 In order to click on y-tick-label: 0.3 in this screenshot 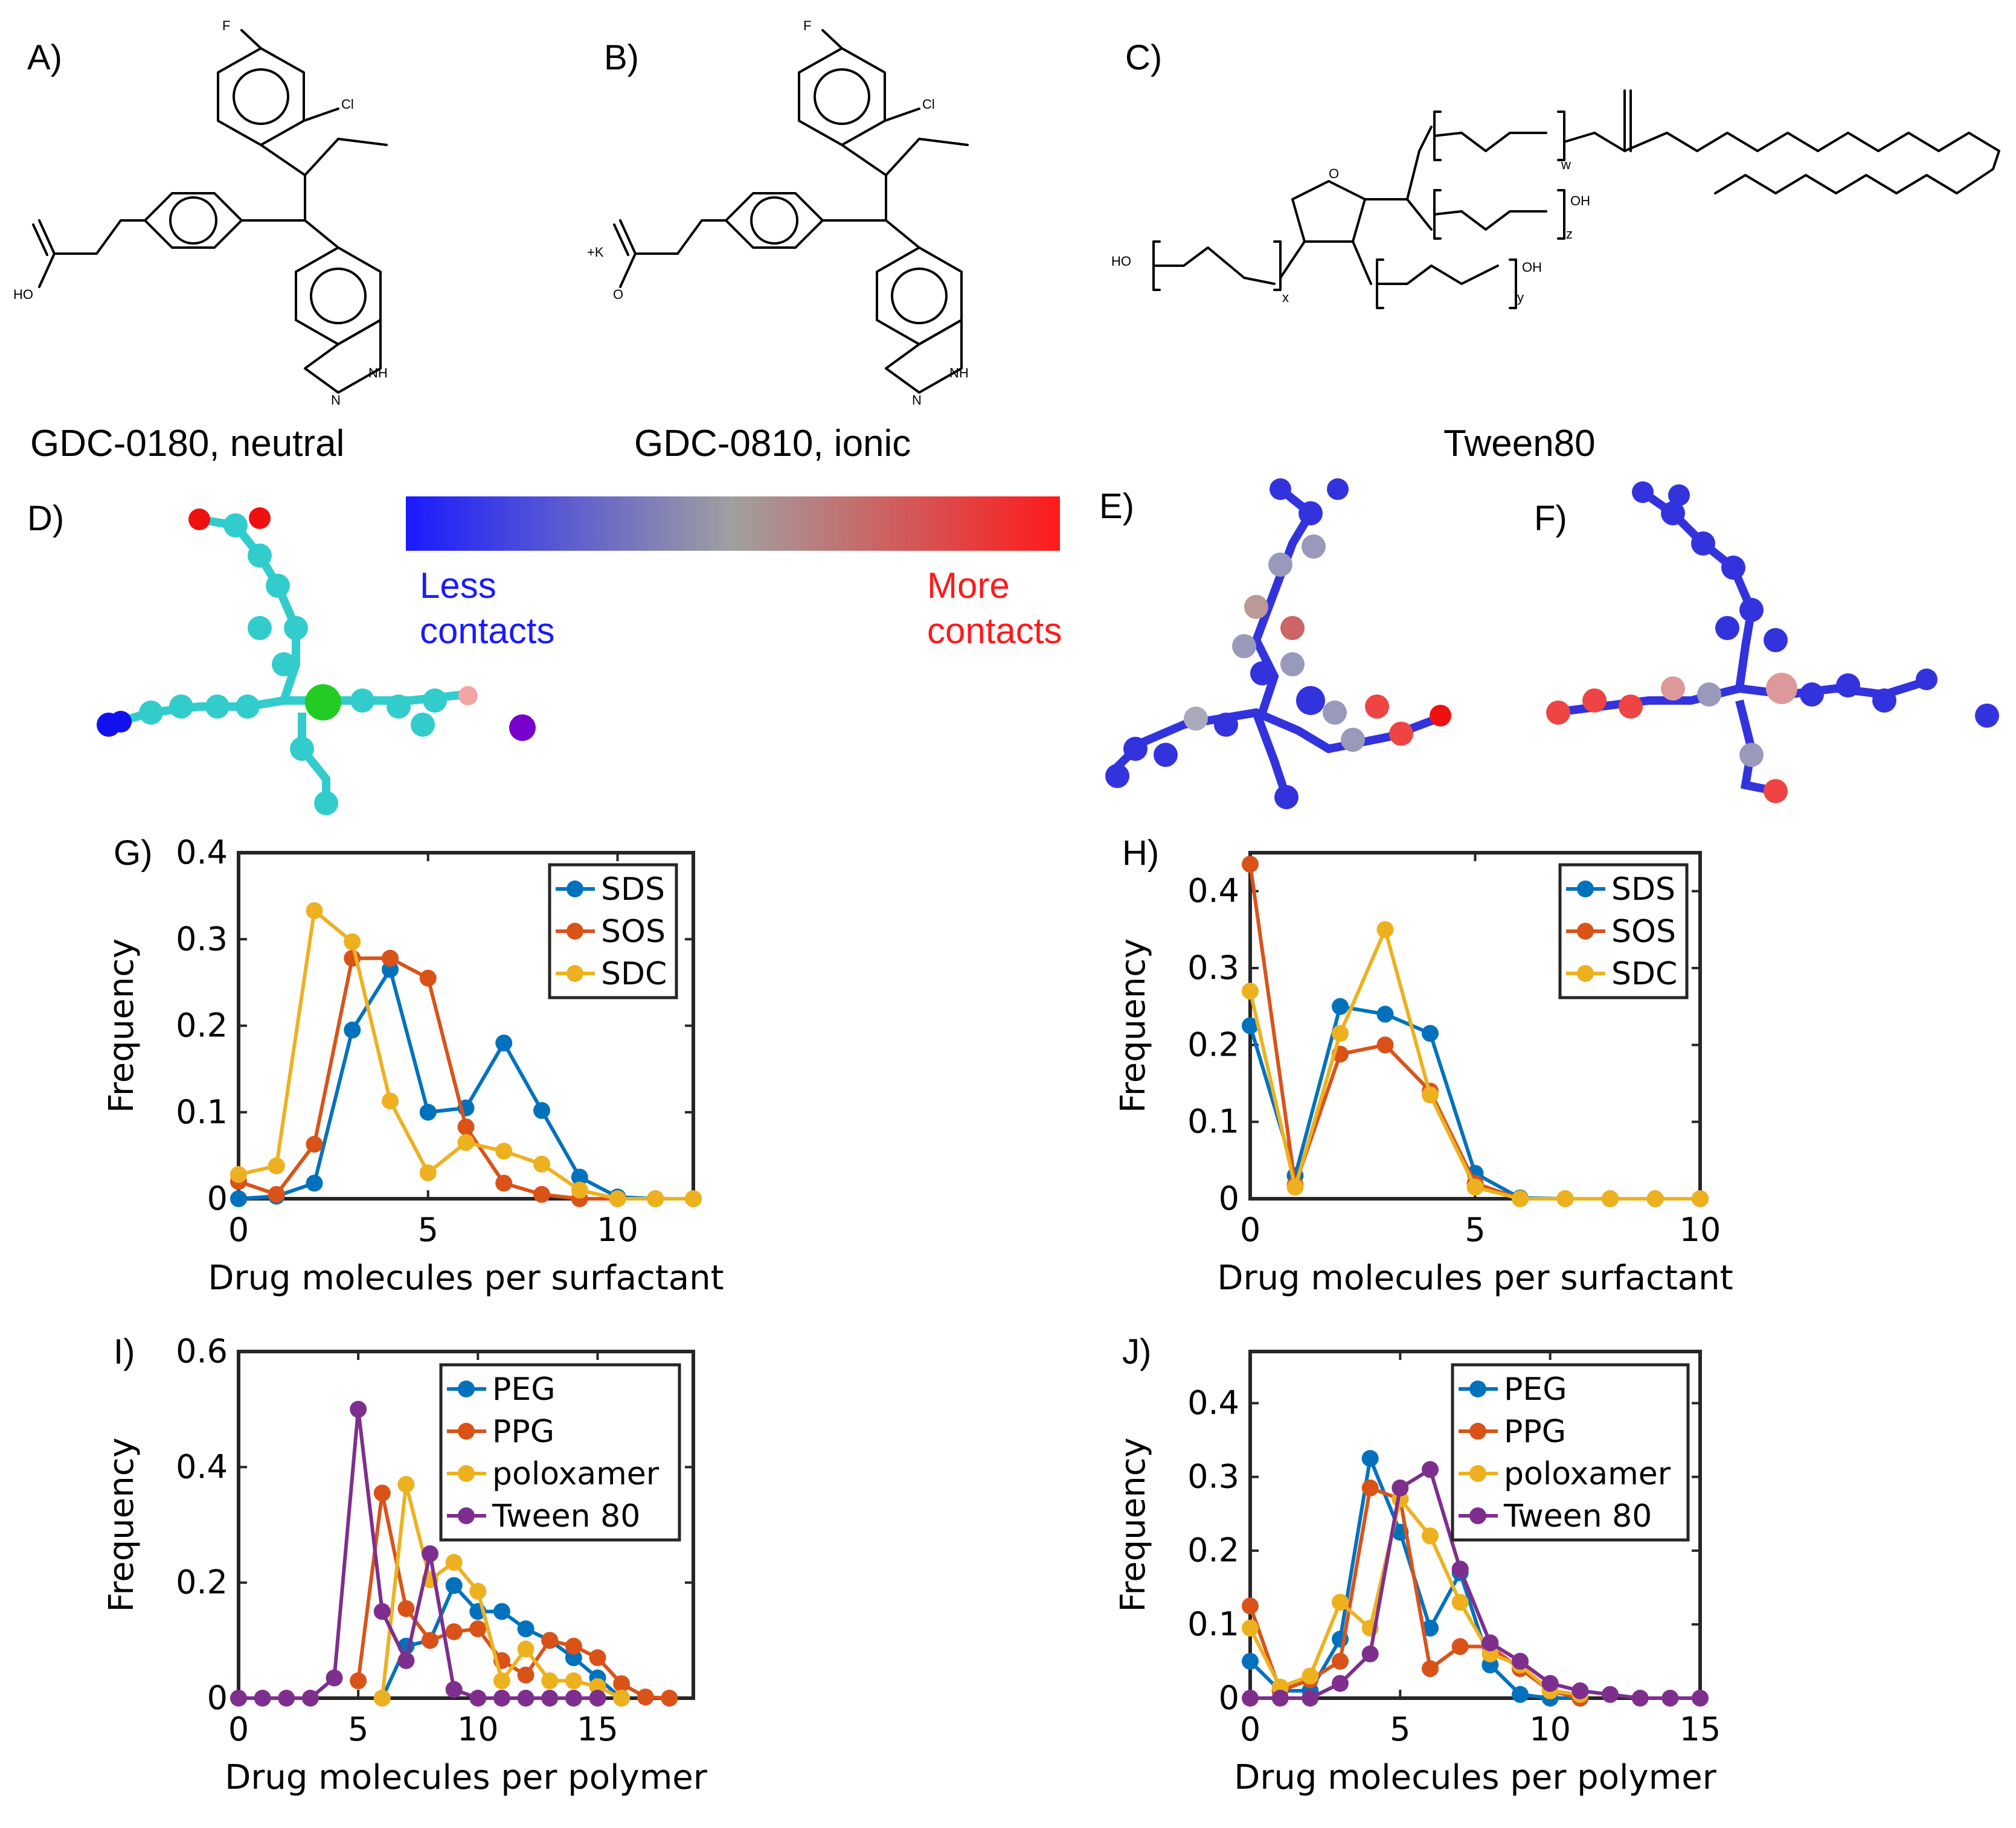, I will do `click(1213, 968)`.